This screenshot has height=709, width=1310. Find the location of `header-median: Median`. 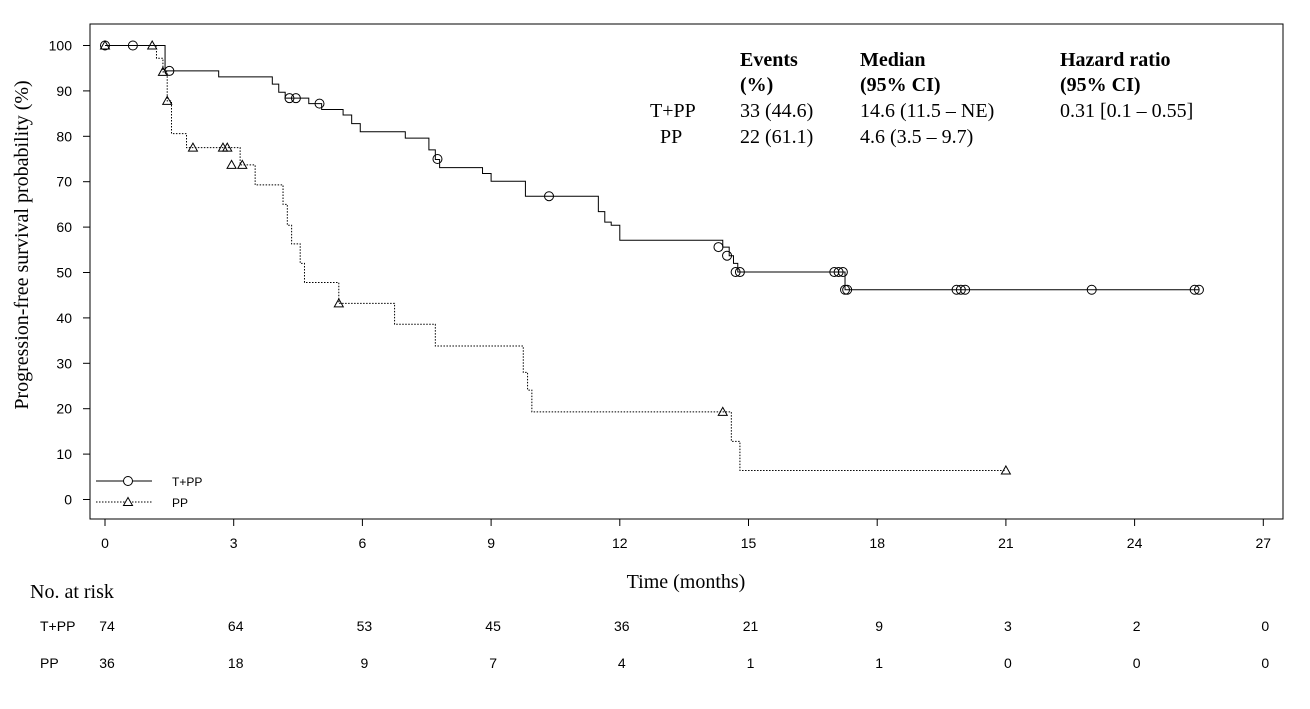

header-median: Median is located at coordinates (893, 60).